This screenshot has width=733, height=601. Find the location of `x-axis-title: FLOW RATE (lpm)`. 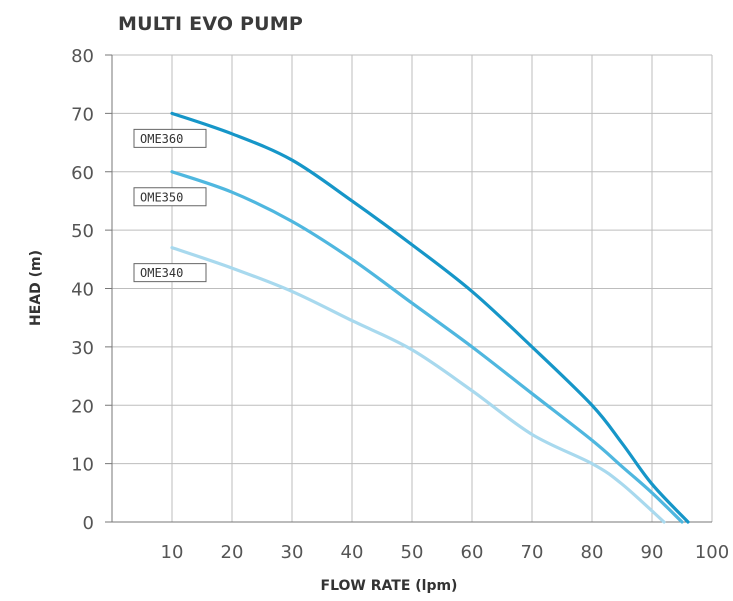

x-axis-title: FLOW RATE (lpm) is located at coordinates (389, 586).